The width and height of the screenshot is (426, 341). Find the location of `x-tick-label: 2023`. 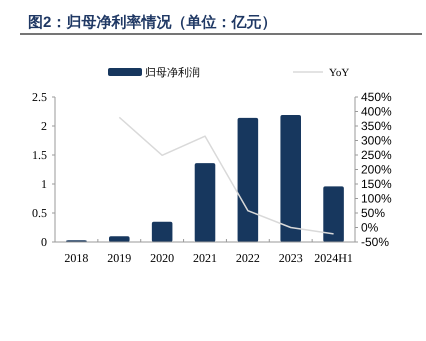

x-tick-label: 2023 is located at coordinates (290, 258).